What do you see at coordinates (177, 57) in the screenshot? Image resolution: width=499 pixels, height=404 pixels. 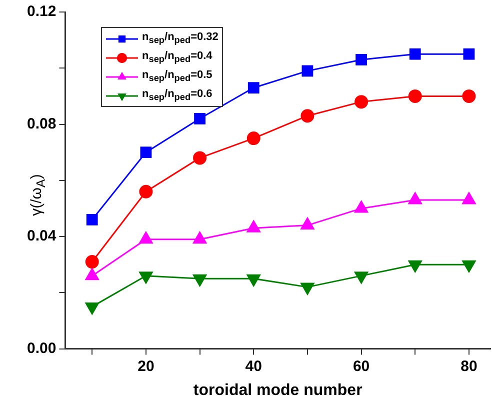 I see `legend-label: n$_{sep}$/n$_{ped}$=0.4` at bounding box center [177, 57].